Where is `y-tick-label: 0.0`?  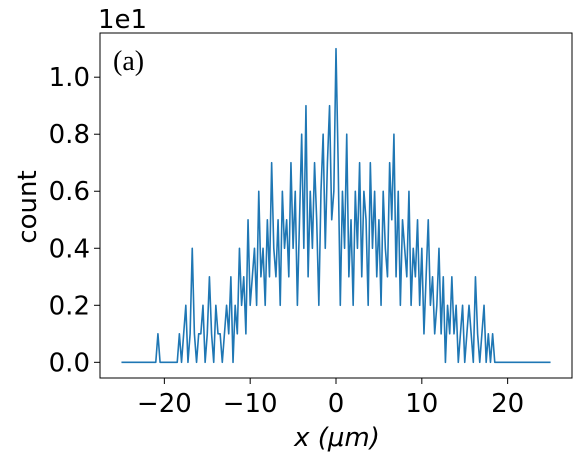
y-tick-label: 0.0 is located at coordinates (69, 363).